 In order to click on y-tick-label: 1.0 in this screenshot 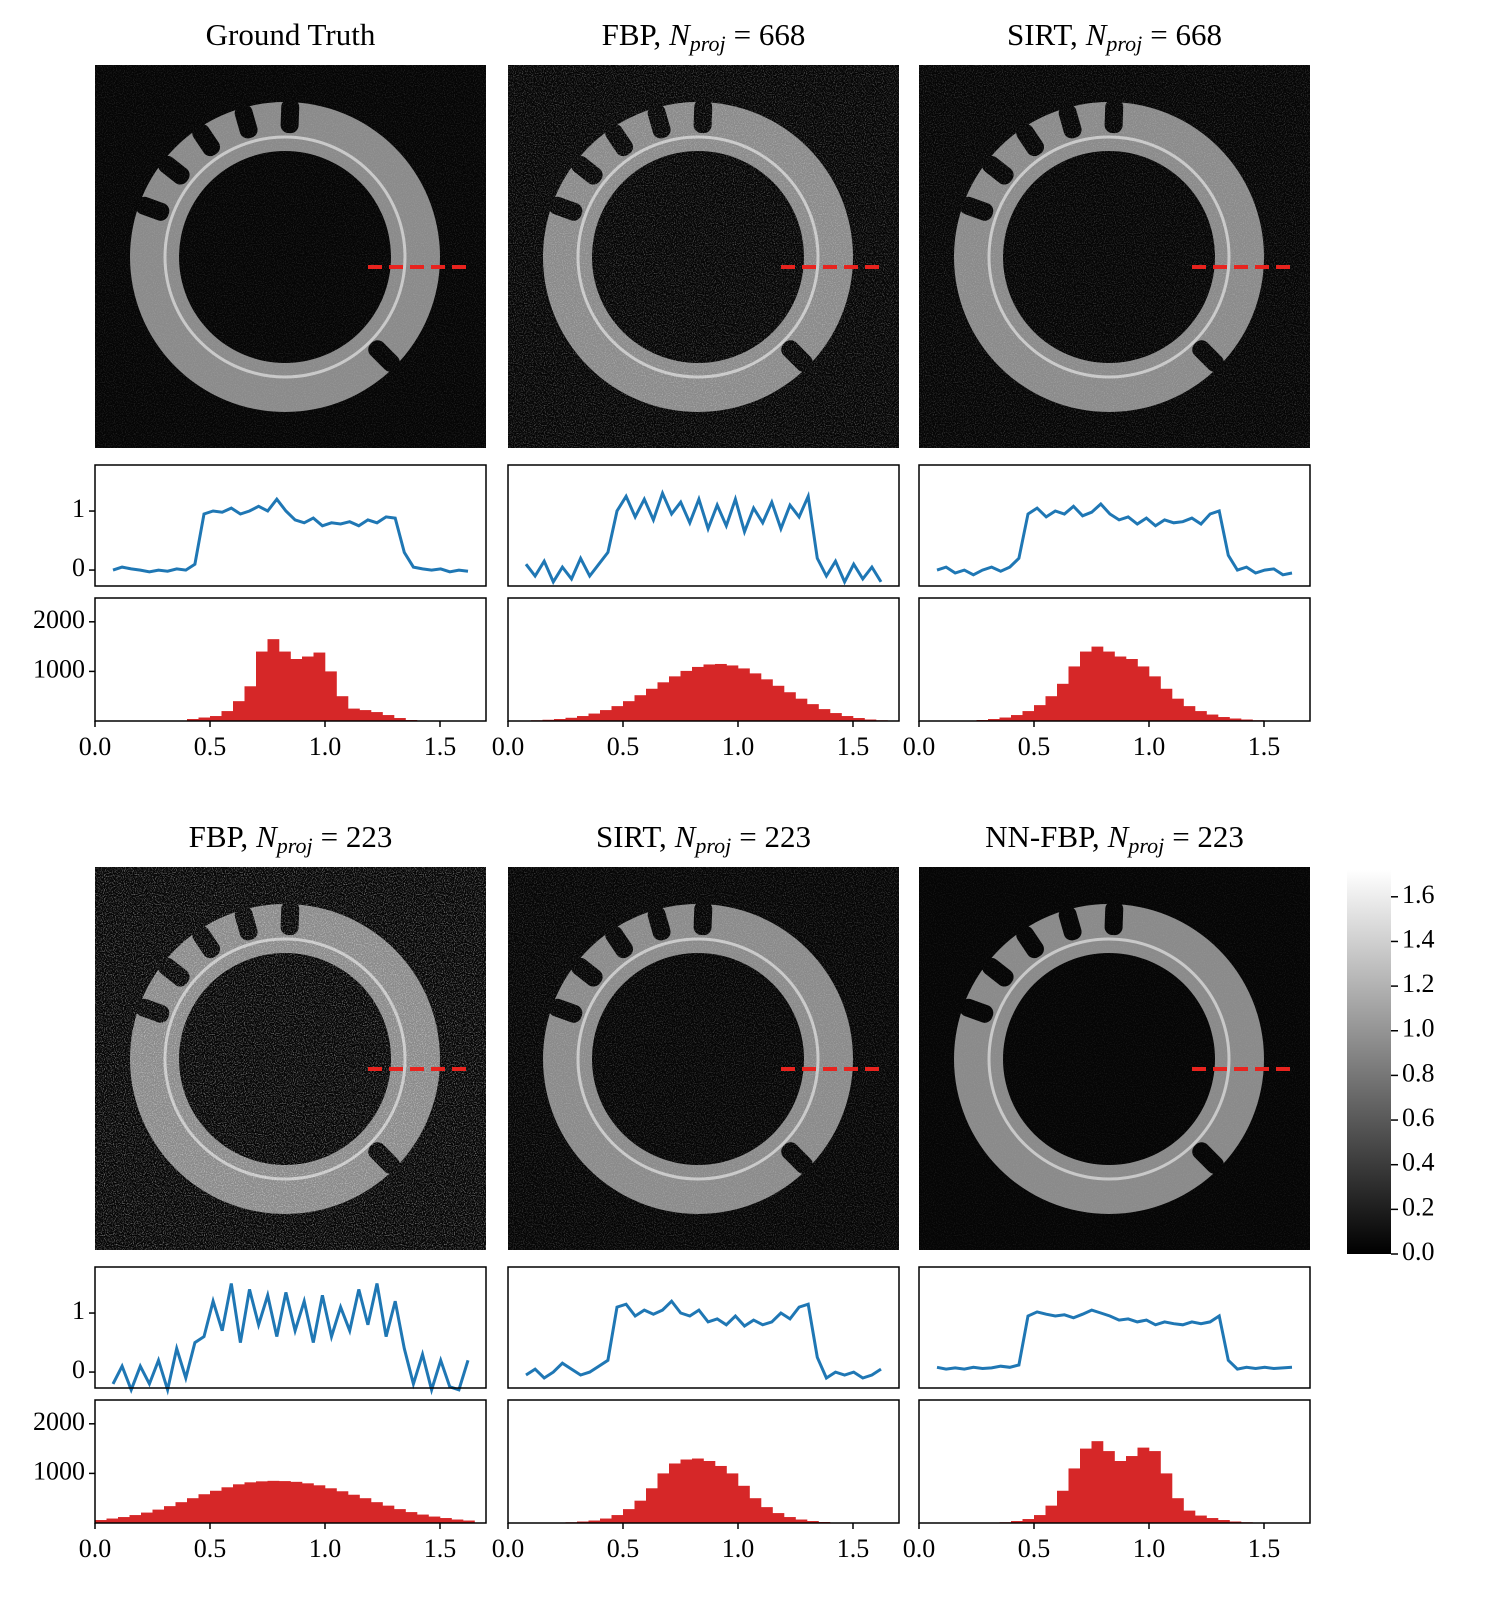, I will do `click(1418, 1028)`.